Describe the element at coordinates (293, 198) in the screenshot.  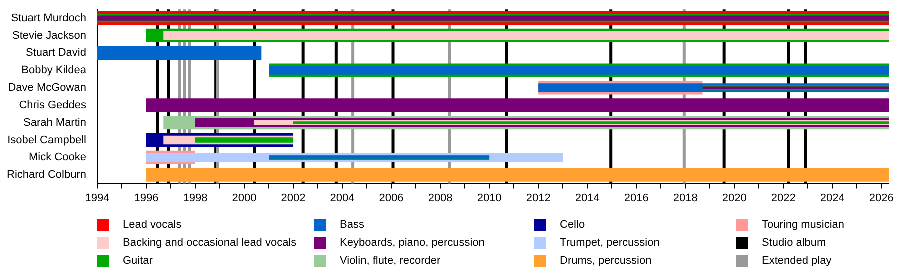
I see `x-tick-label: 2002` at that location.